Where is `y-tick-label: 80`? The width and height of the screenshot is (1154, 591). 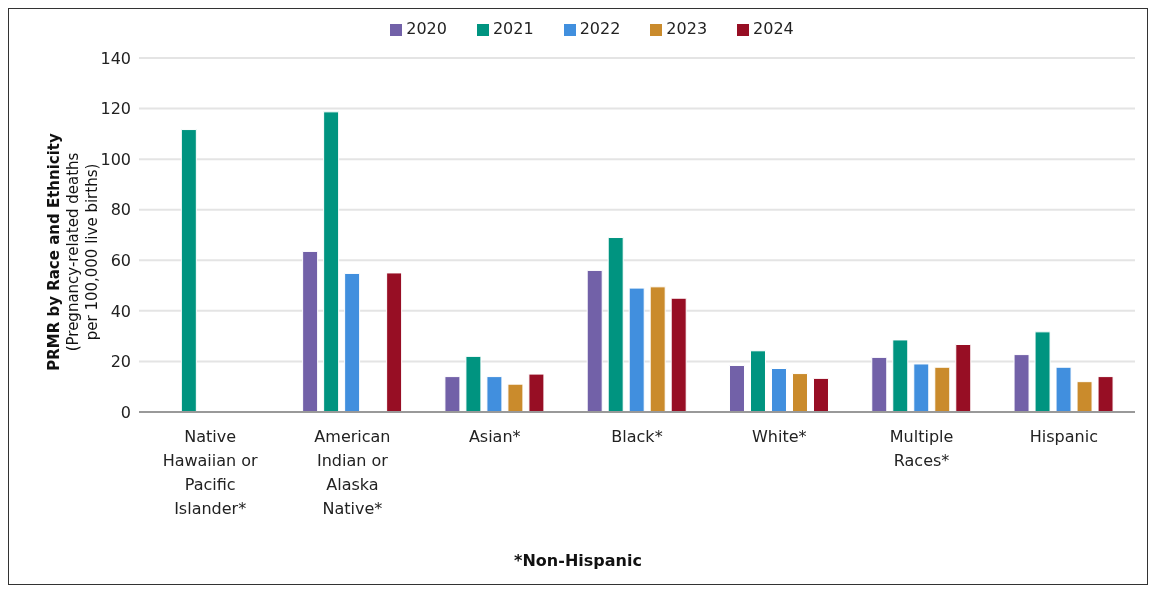
y-tick-label: 80 is located at coordinates (120, 210).